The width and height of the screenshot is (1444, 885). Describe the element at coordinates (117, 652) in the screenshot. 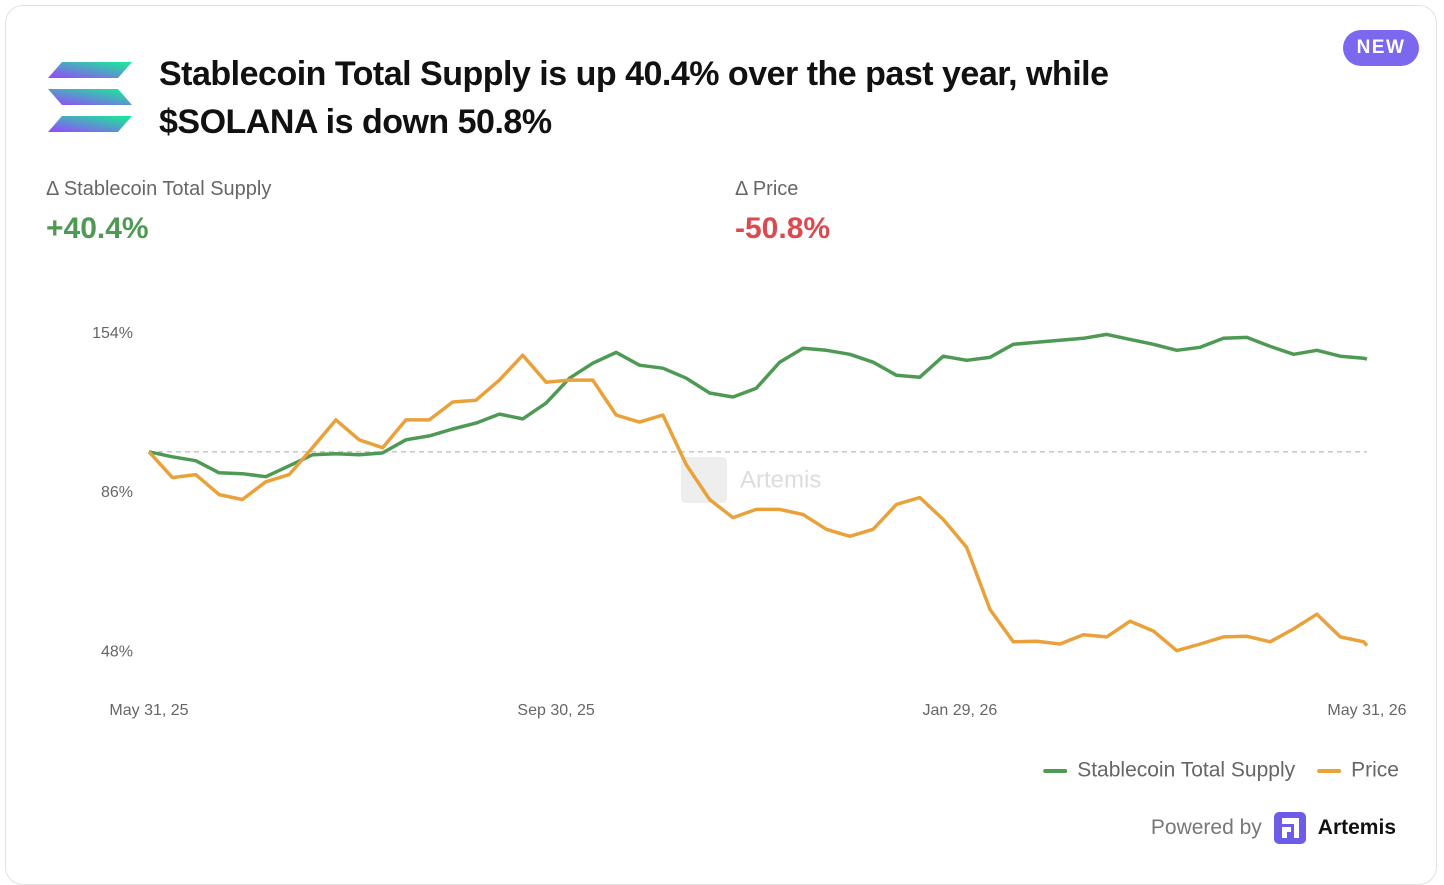

I see `y-tick-label: 48%` at that location.